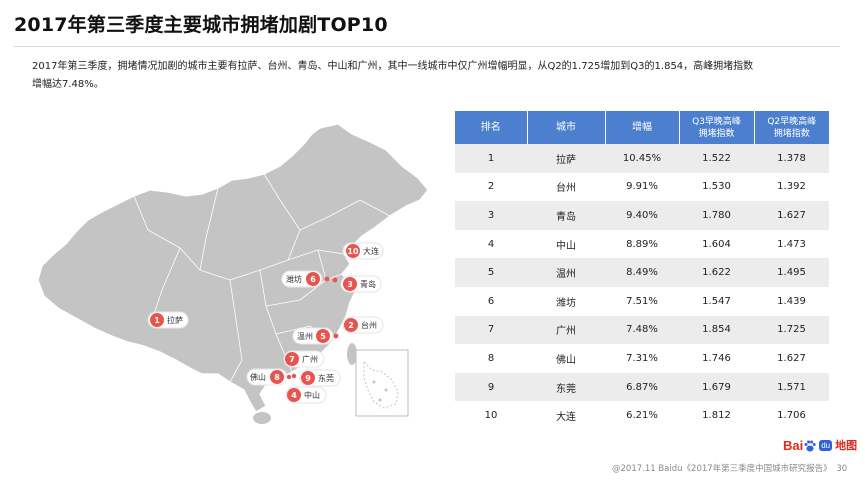 This screenshot has width=865, height=486. I want to click on cell-growth: 6.87%, so click(642, 387).